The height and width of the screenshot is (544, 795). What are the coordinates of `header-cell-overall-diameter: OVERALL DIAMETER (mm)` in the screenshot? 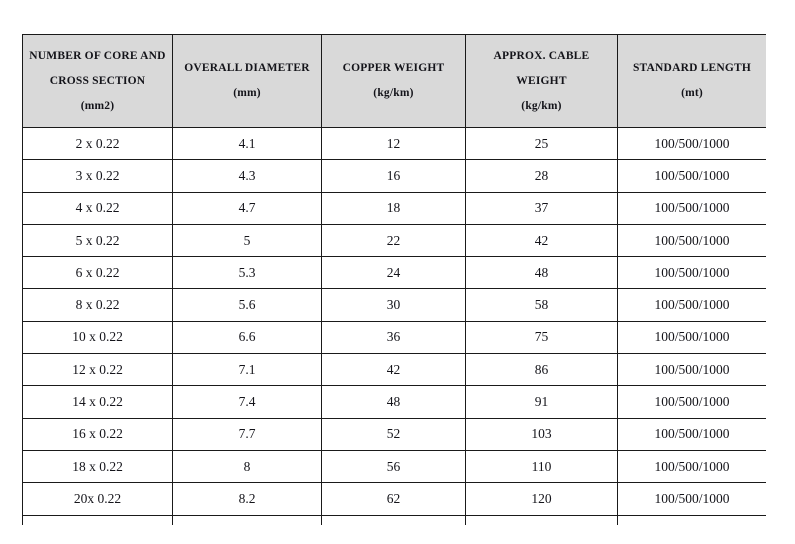 It's located at (247, 81).